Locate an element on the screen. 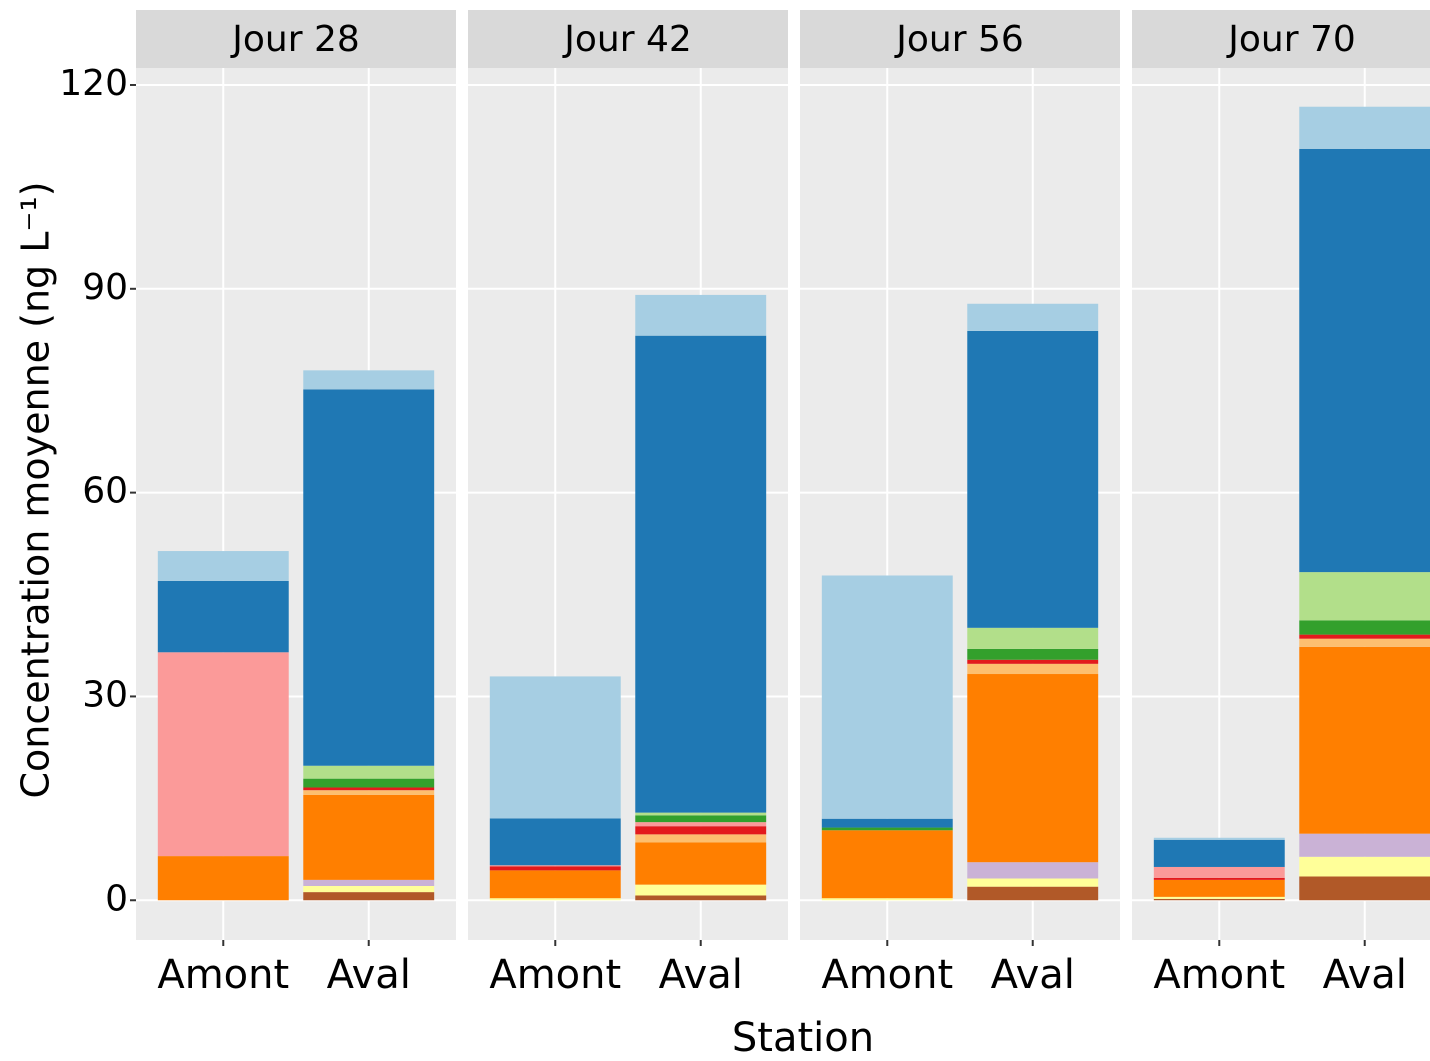 The image size is (1430, 1061). facet-title: Jour 56 is located at coordinates (959, 39).